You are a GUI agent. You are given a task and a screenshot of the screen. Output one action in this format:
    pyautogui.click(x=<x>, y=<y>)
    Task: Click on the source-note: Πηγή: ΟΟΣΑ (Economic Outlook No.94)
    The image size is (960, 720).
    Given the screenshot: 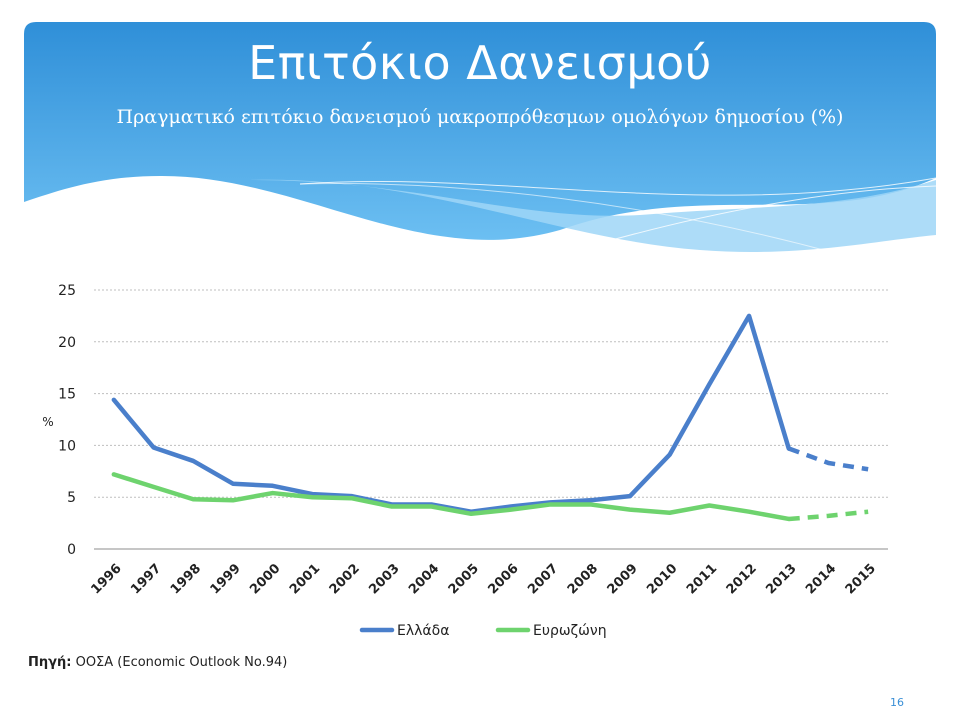 What is the action you would take?
    pyautogui.click(x=157, y=662)
    